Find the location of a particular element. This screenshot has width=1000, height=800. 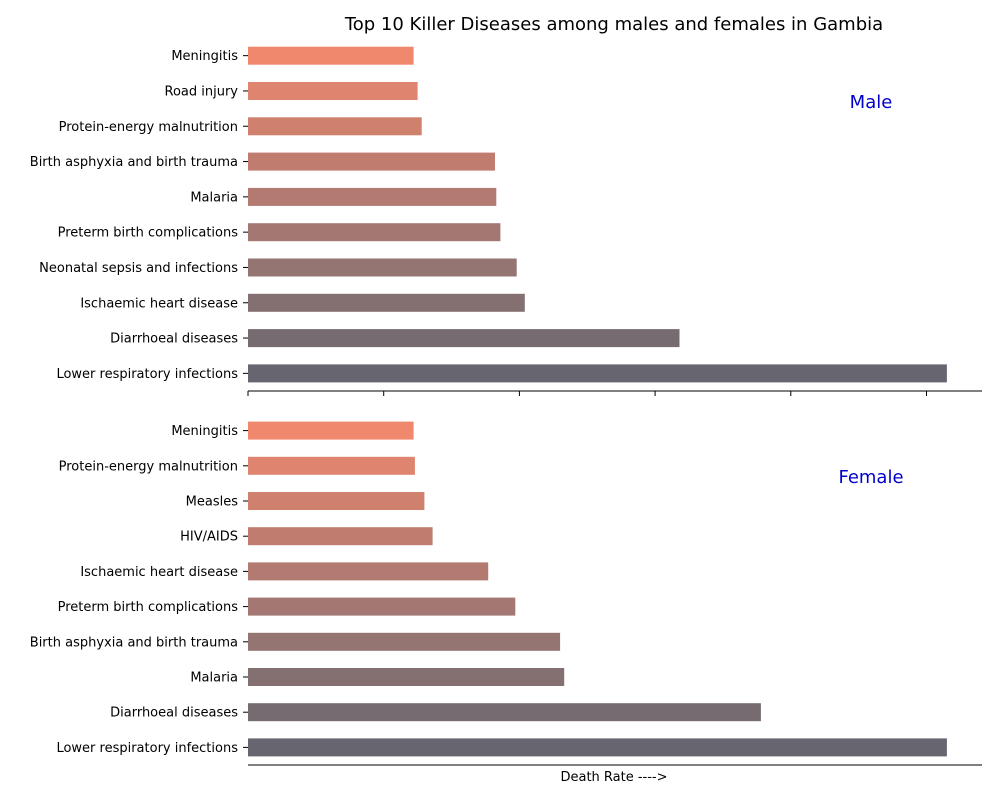

female-category-label: Protein-energy malnutrition is located at coordinates (148, 466).